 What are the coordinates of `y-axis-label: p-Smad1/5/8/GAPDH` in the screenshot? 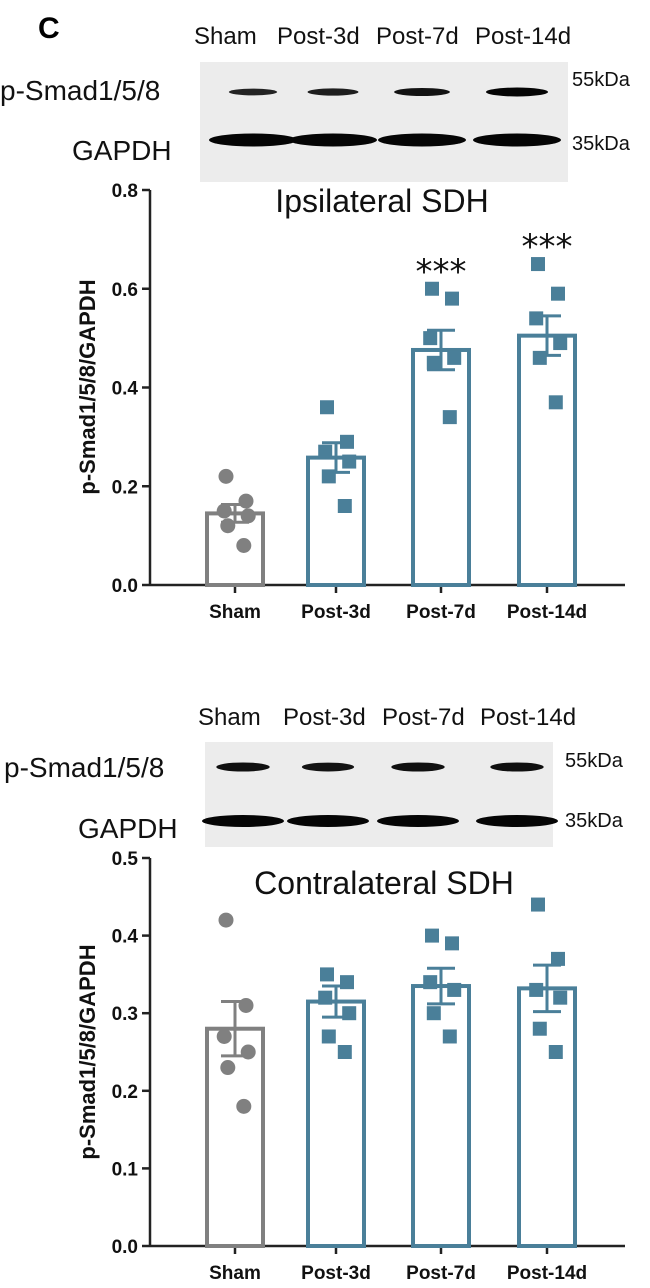 It's located at (87, 1051).